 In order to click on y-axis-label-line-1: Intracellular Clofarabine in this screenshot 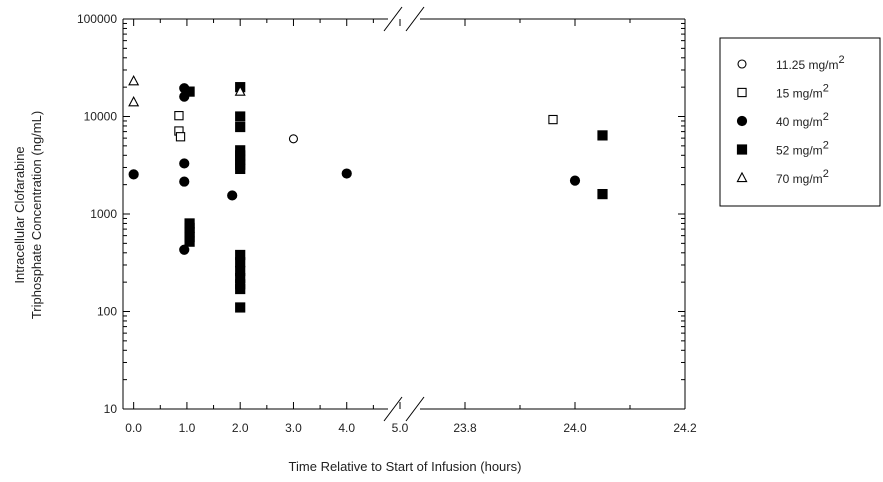, I will do `click(19, 214)`.